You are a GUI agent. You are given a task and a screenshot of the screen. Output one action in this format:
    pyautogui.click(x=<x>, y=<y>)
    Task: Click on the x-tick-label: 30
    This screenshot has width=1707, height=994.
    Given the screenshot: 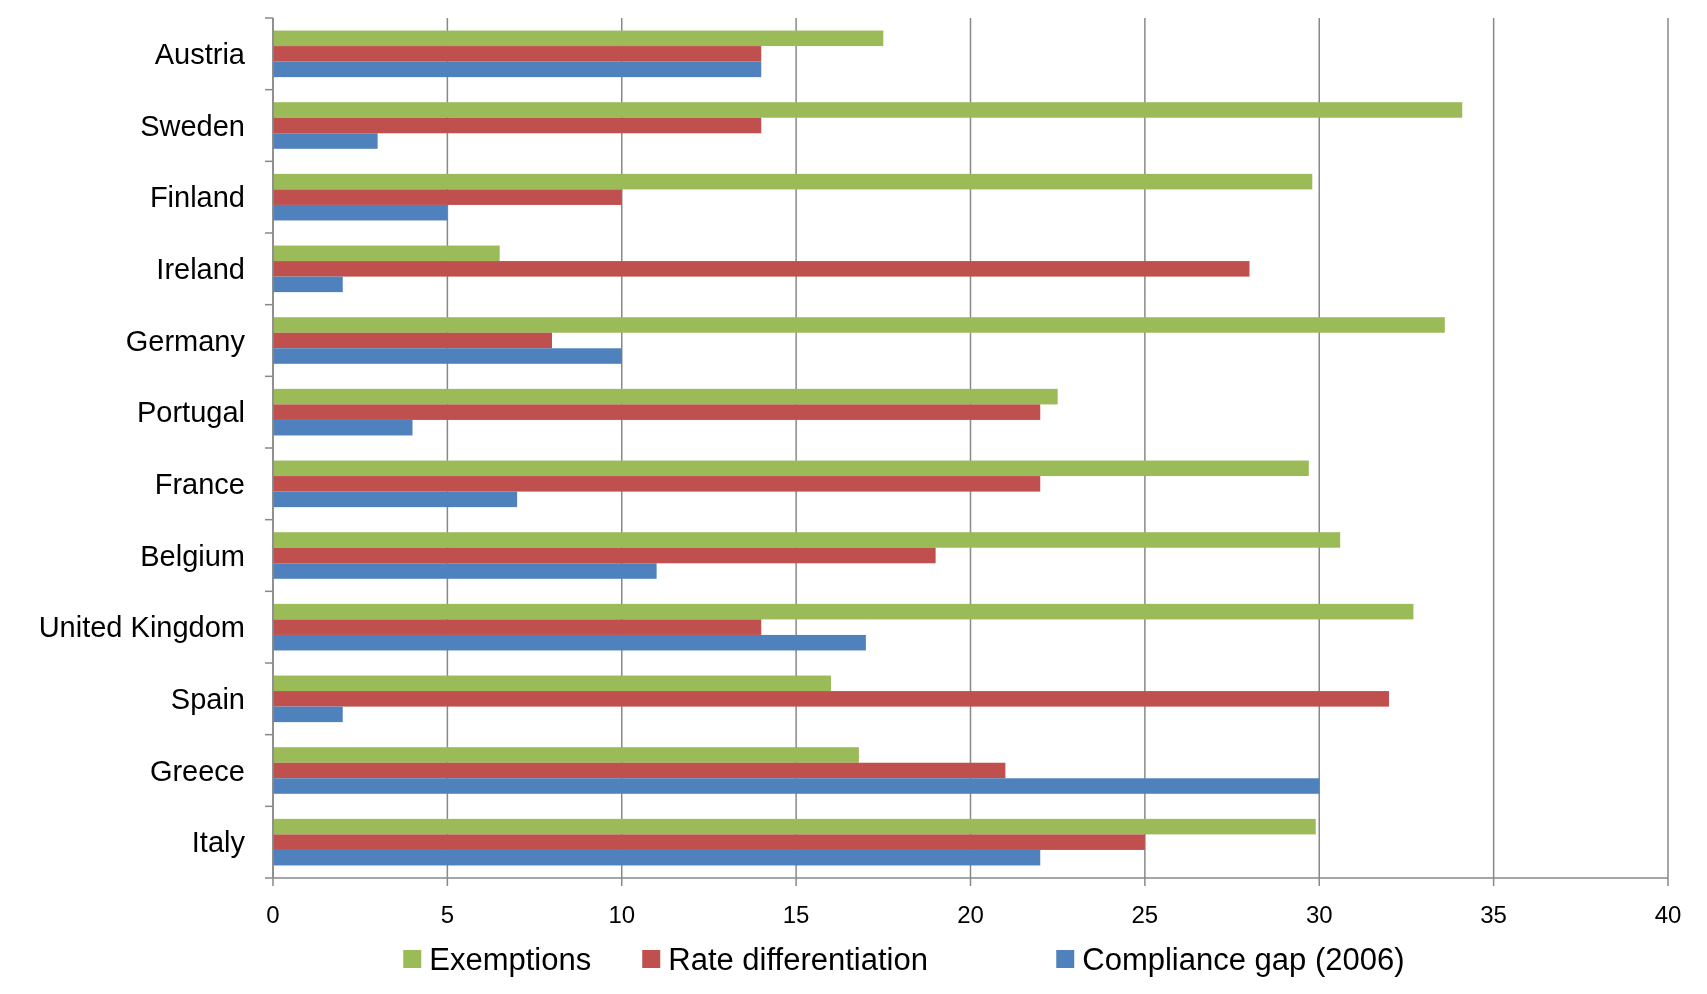 What is the action you would take?
    pyautogui.click(x=1319, y=914)
    